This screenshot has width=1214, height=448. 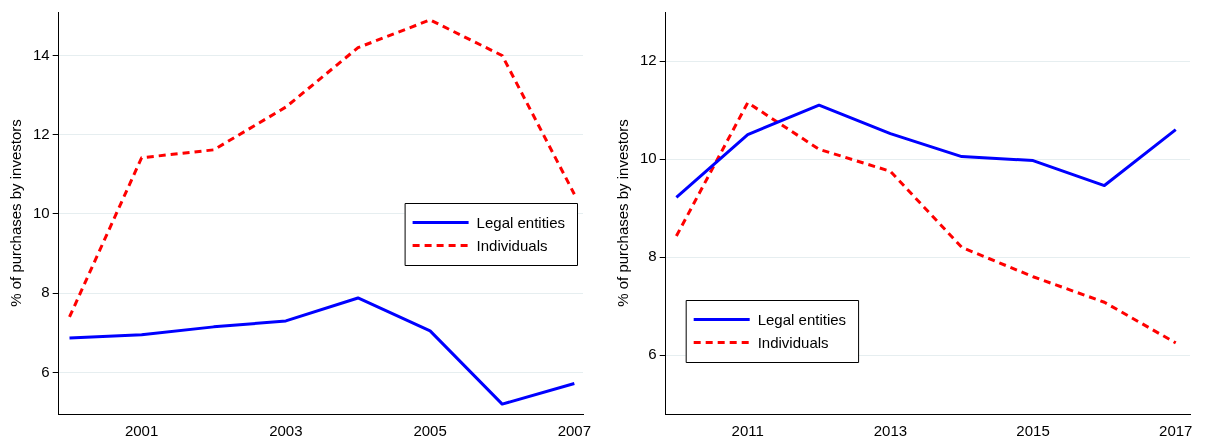 What do you see at coordinates (747, 431) in the screenshot?
I see `x-tick-label: 2011` at bounding box center [747, 431].